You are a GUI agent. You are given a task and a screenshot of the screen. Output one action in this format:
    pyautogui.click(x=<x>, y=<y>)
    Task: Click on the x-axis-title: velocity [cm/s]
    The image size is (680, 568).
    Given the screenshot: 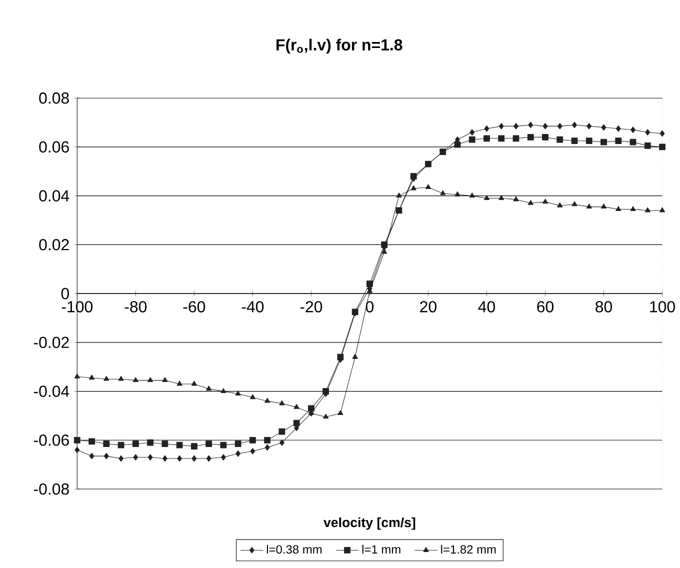 What is the action you would take?
    pyautogui.click(x=370, y=524)
    